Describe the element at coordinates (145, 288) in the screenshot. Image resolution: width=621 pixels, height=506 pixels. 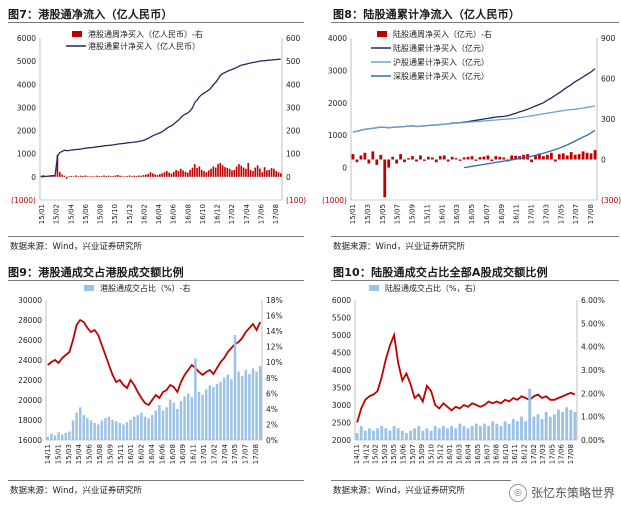
I see `legend-label: 港股通成交占比（%）-右` at that location.